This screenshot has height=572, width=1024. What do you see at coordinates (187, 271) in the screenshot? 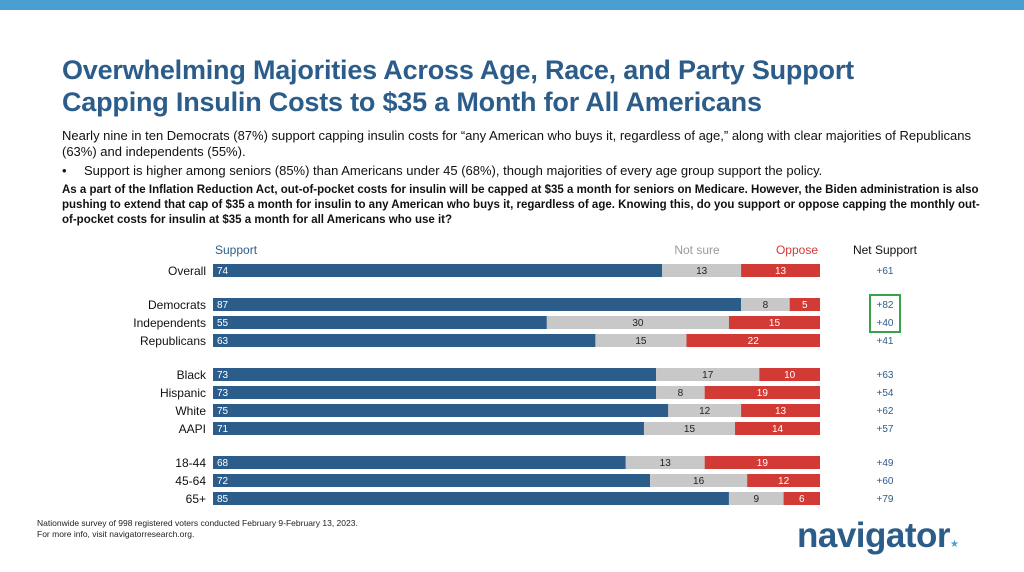
I see `row-label: Overall` at bounding box center [187, 271].